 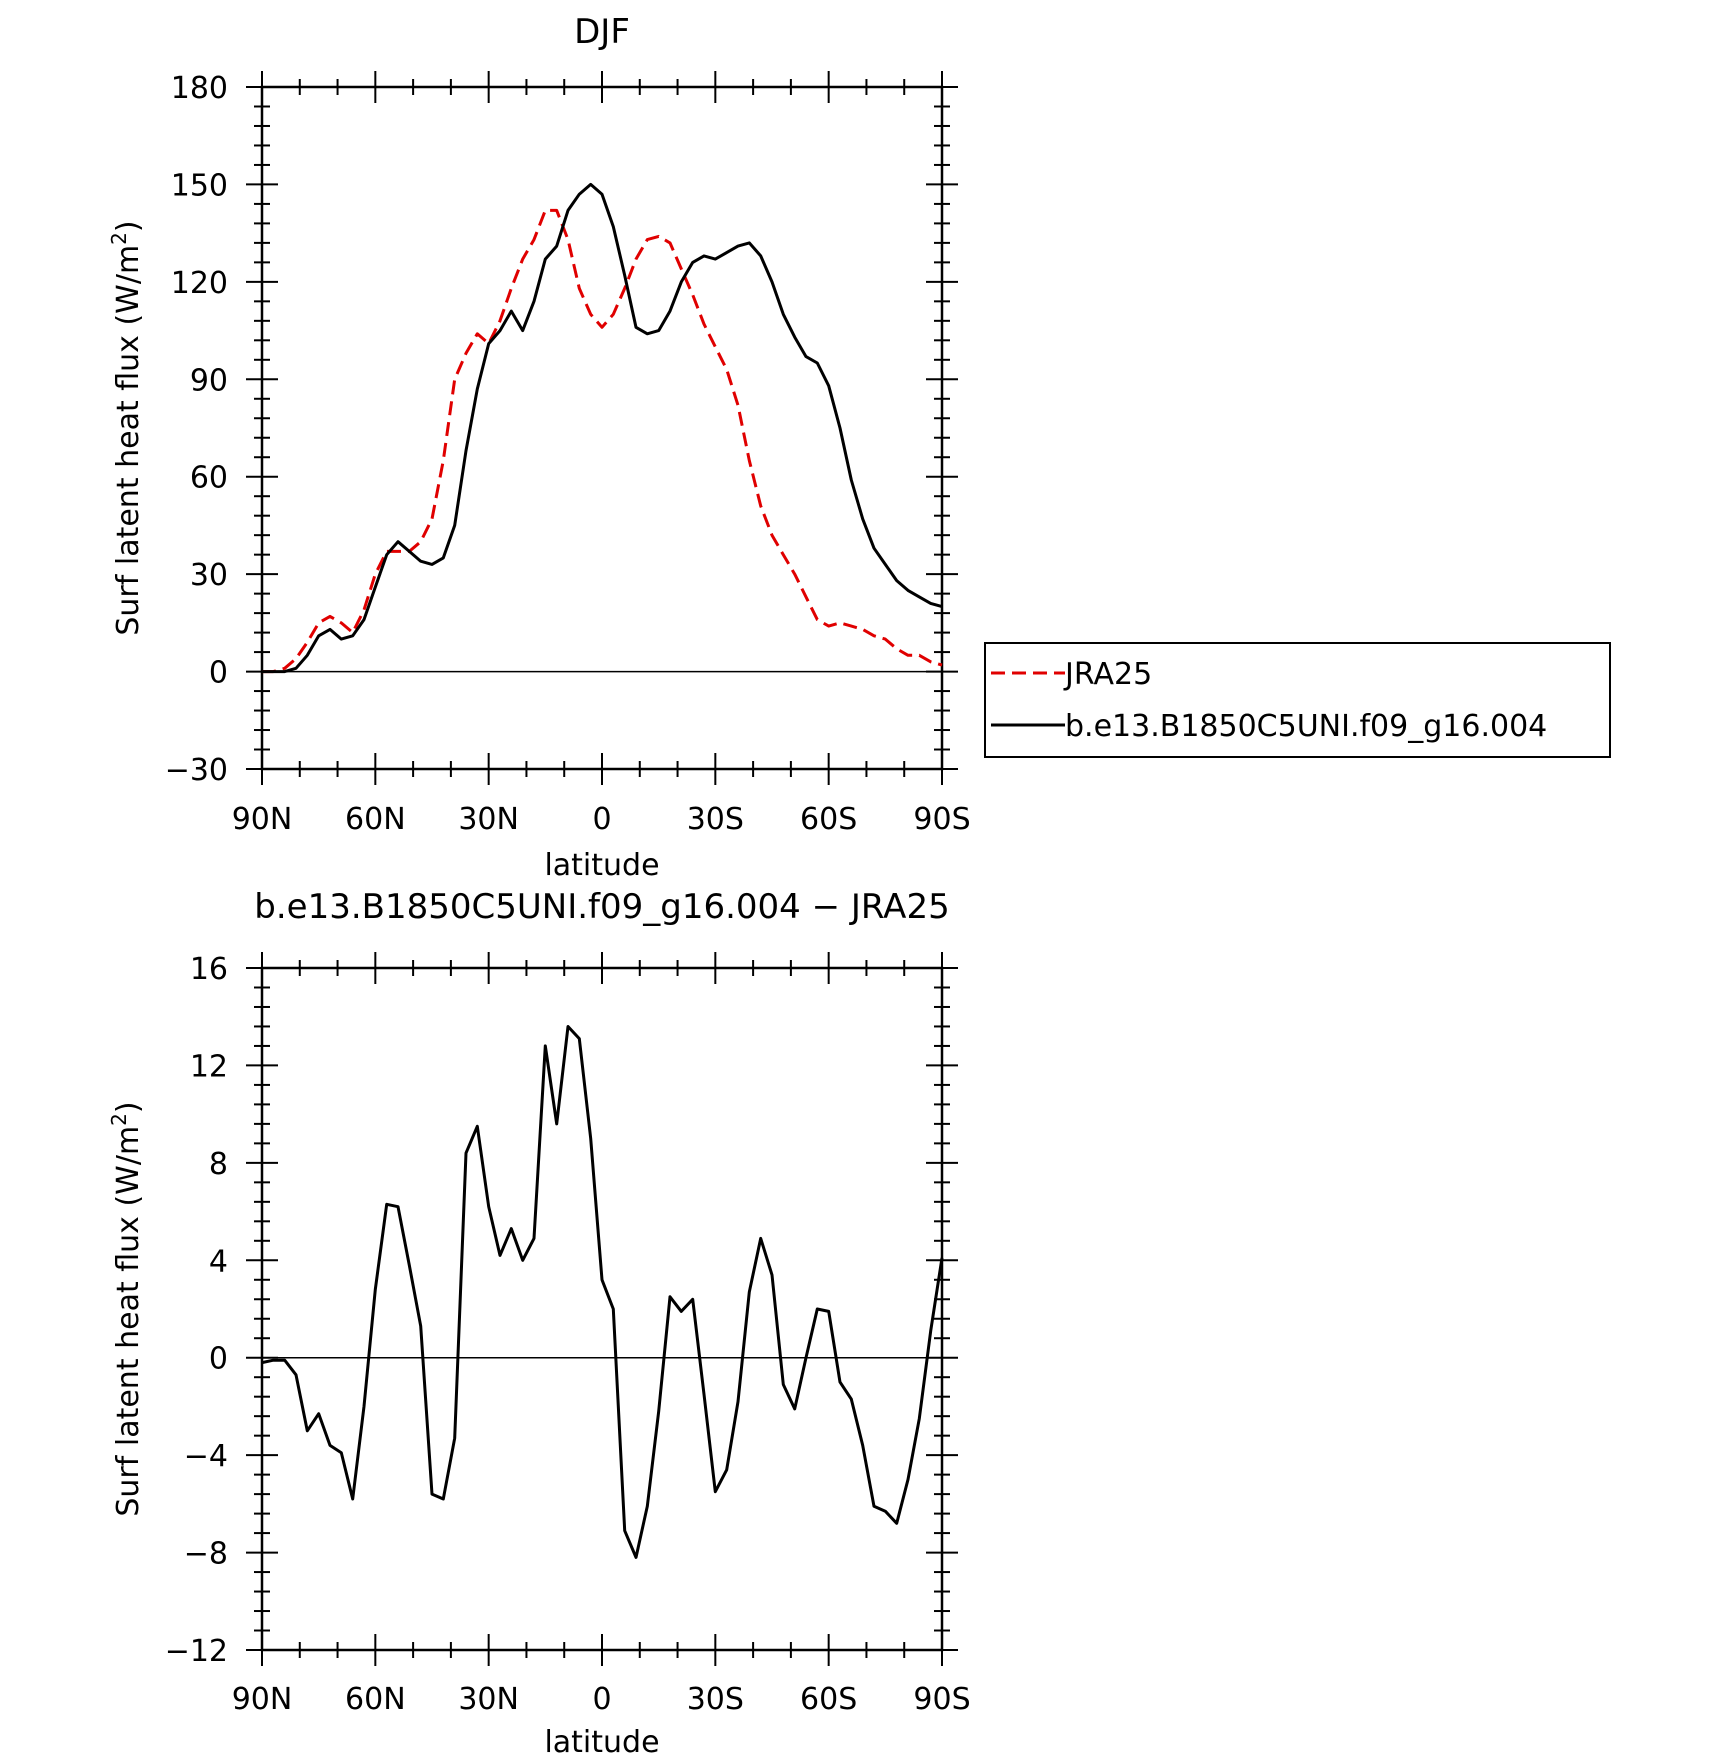 What do you see at coordinates (199, 283) in the screenshot?
I see `y-tick-label: 120` at bounding box center [199, 283].